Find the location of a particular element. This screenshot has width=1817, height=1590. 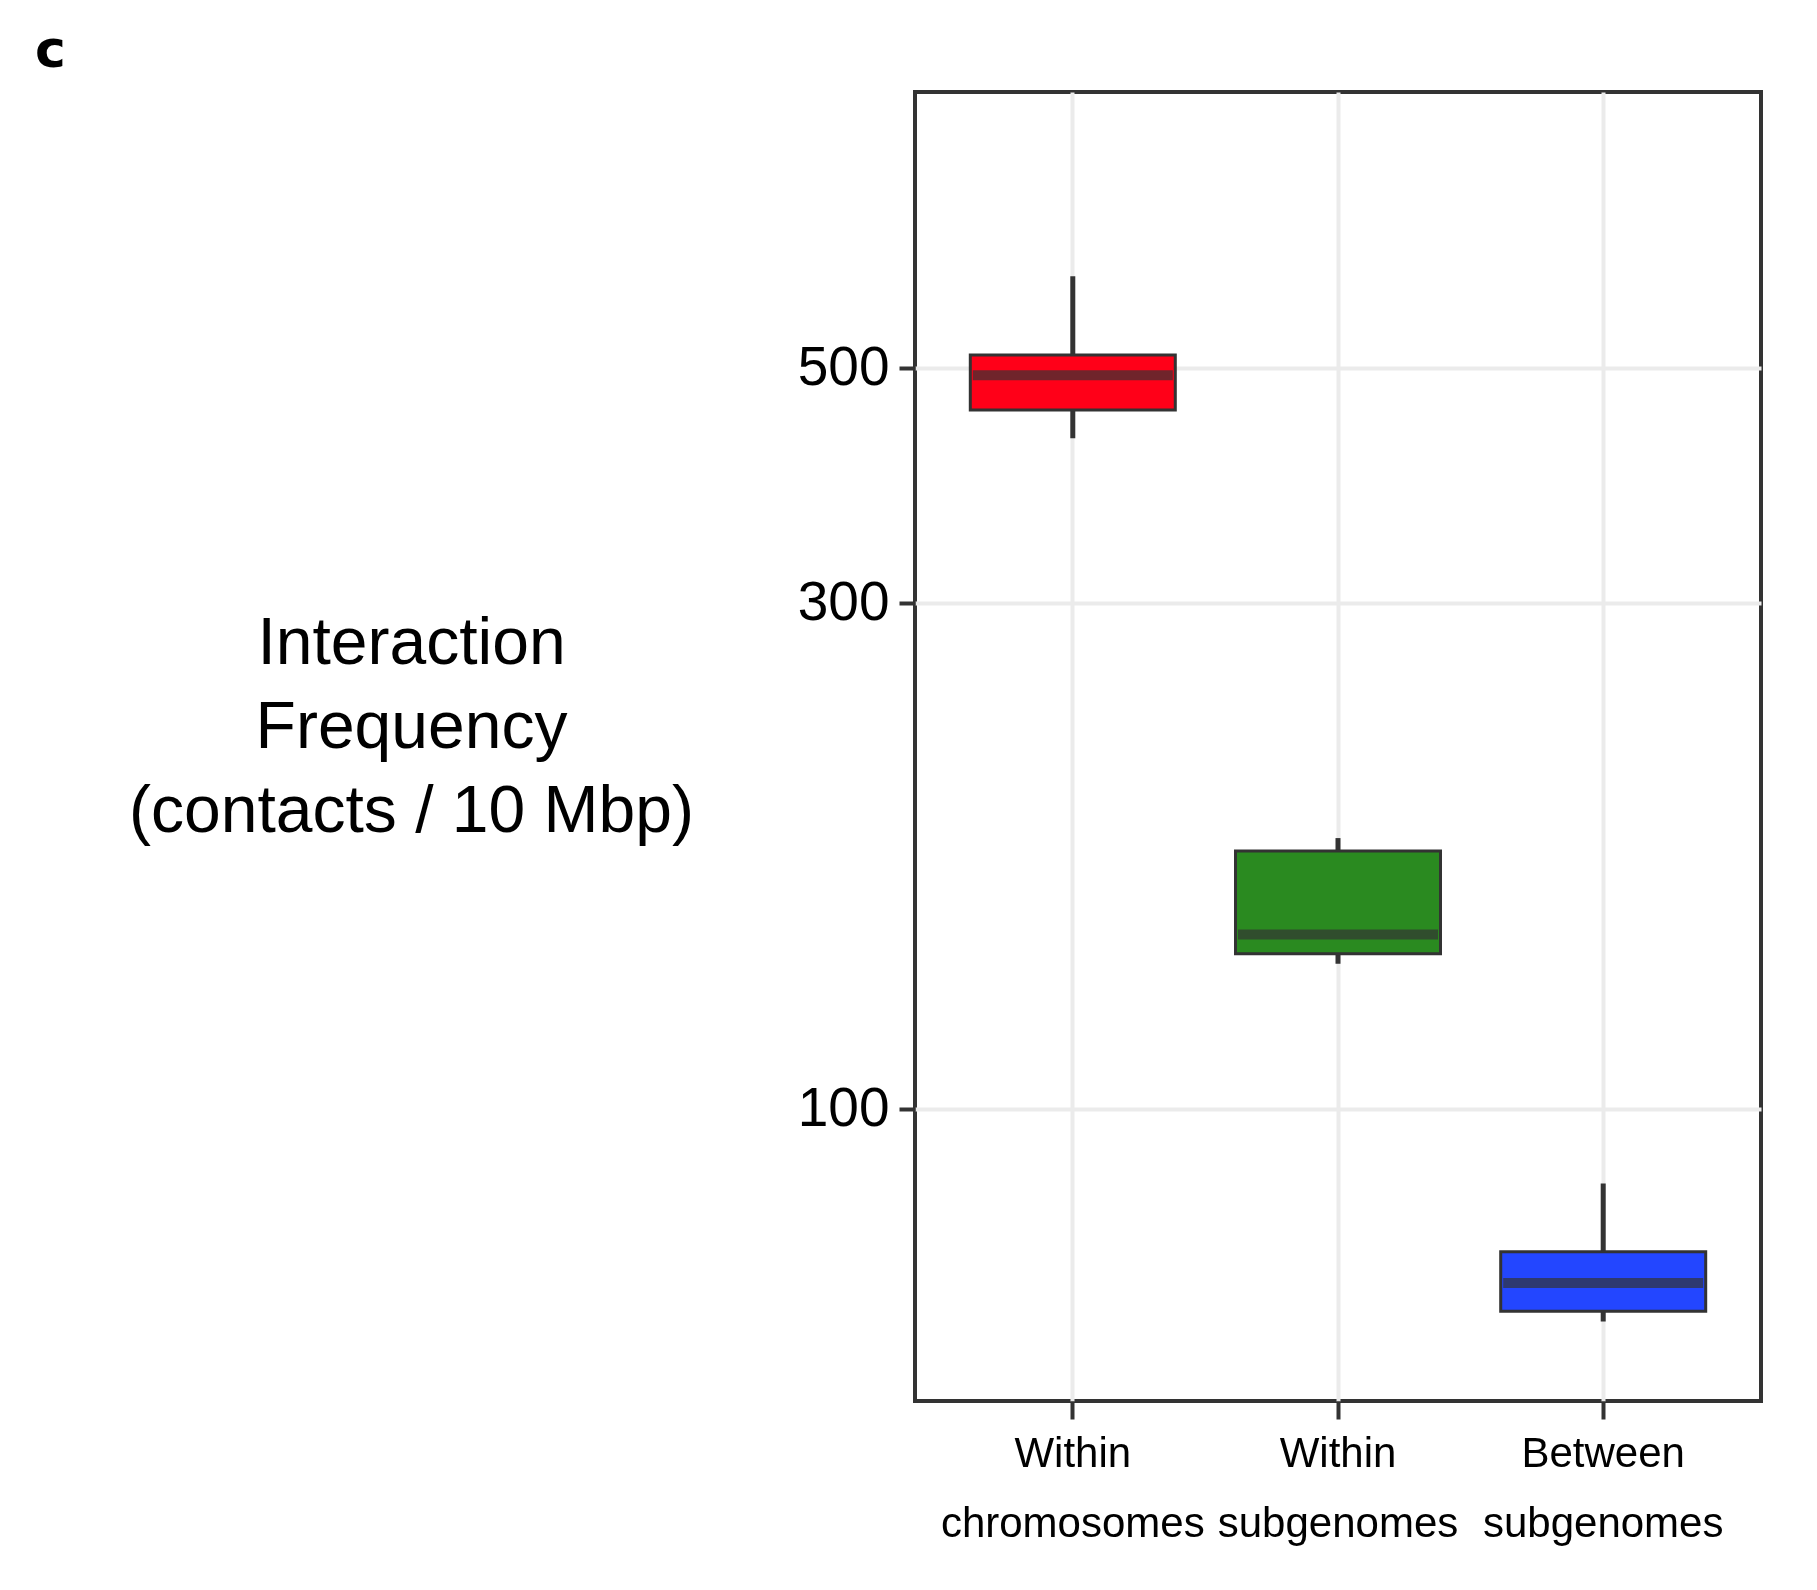

y-tick-label: 100 is located at coordinates (843, 1107).